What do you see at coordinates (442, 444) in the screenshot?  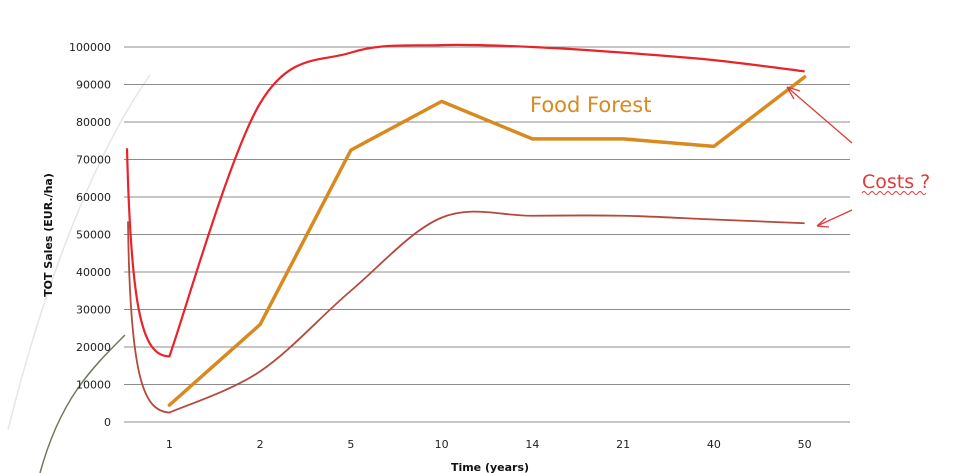 I see `x-tick-label: 10` at bounding box center [442, 444].